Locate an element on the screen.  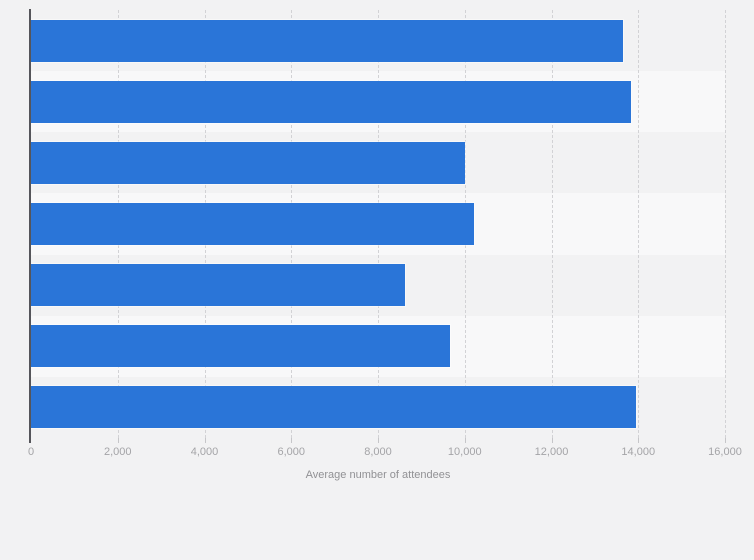
x-tick-label: 6,000 is located at coordinates (291, 452).